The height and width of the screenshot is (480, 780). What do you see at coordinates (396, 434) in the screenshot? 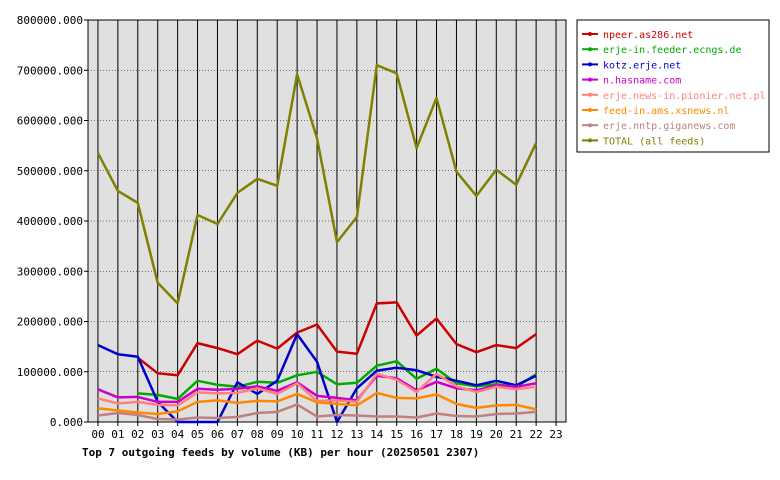
I see `x-tick-label: 15` at bounding box center [396, 434].